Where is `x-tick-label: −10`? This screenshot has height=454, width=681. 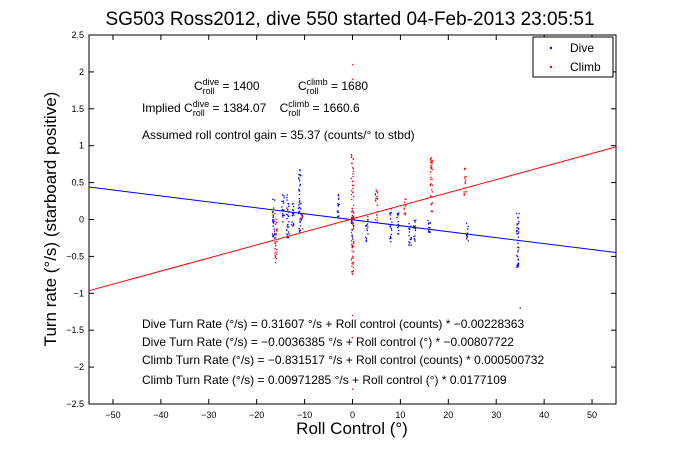 x-tick-label: −10 is located at coordinates (304, 415).